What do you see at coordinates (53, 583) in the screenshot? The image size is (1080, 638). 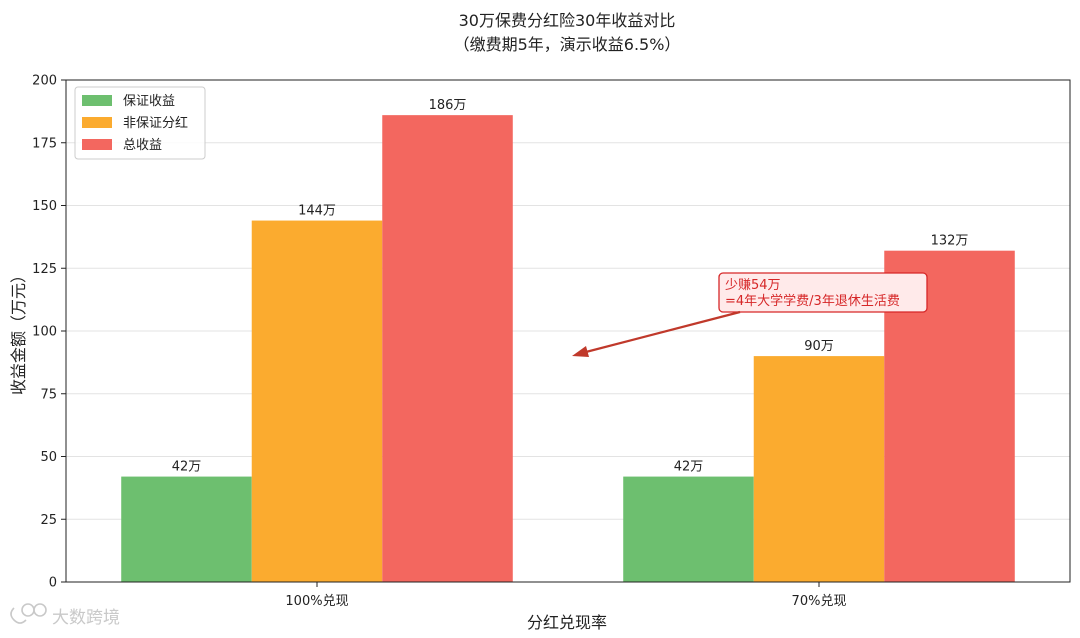 I see `y-tick-label: 0` at bounding box center [53, 583].